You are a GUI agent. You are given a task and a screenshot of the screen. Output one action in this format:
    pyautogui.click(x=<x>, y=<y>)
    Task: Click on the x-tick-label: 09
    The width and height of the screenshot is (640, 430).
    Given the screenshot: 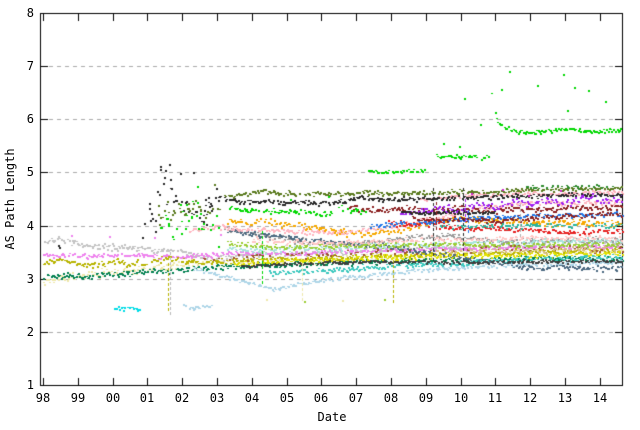 What is the action you would take?
    pyautogui.click(x=426, y=398)
    